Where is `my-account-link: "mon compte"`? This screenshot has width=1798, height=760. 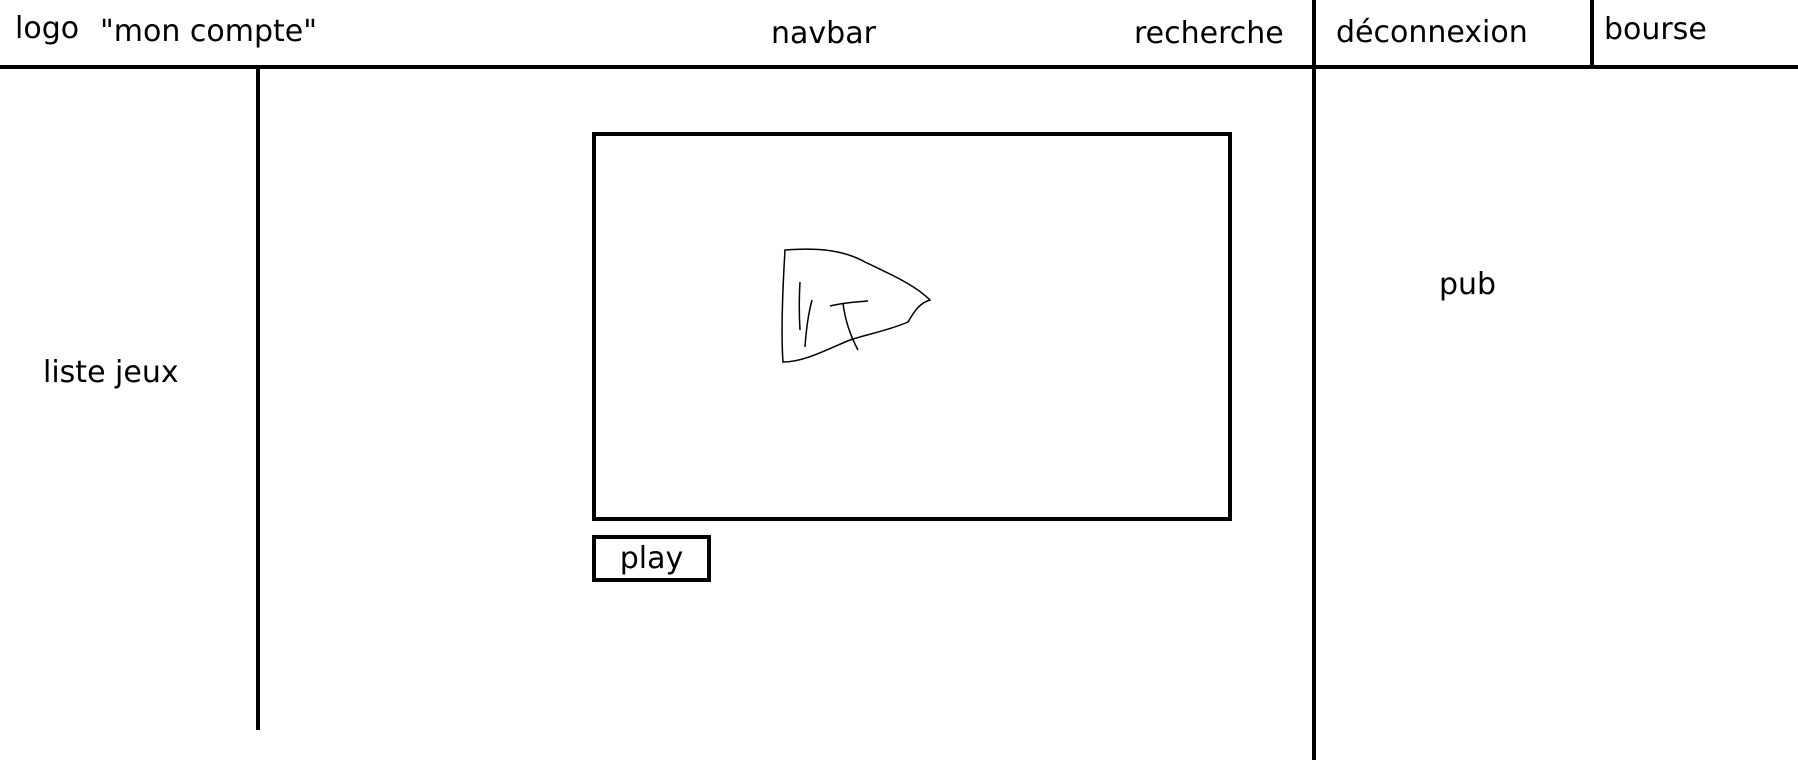 my-account-link: "mon compte" is located at coordinates (209, 31).